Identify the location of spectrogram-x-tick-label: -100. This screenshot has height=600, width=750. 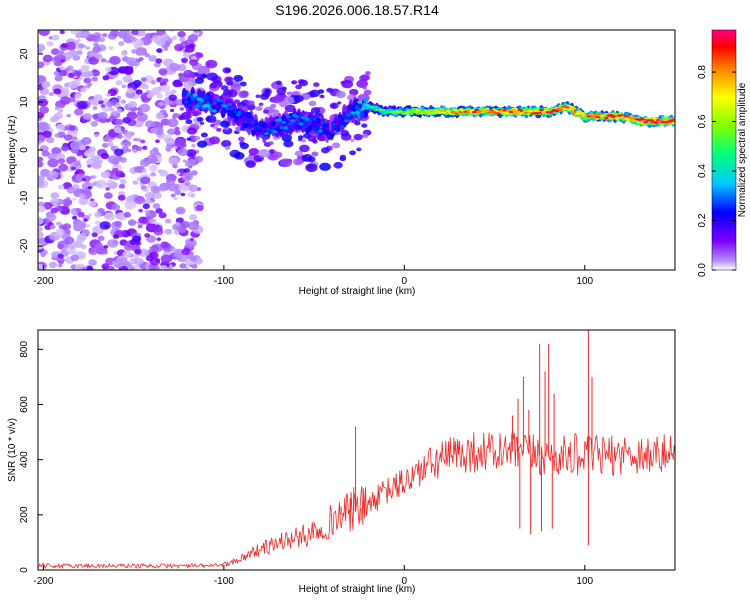
(224, 281).